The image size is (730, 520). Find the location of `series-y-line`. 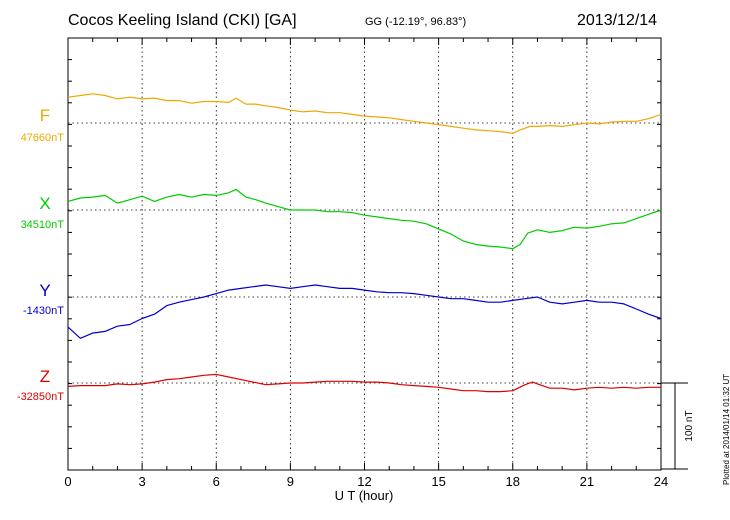

series-y-line is located at coordinates (364, 311).